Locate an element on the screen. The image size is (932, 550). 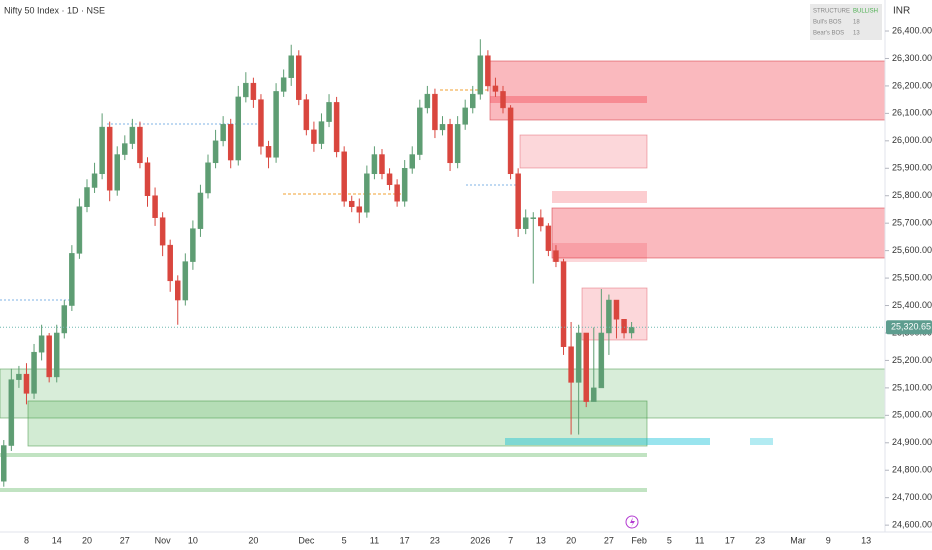
y-tick-label: 24,600.00 is located at coordinates (912, 525).